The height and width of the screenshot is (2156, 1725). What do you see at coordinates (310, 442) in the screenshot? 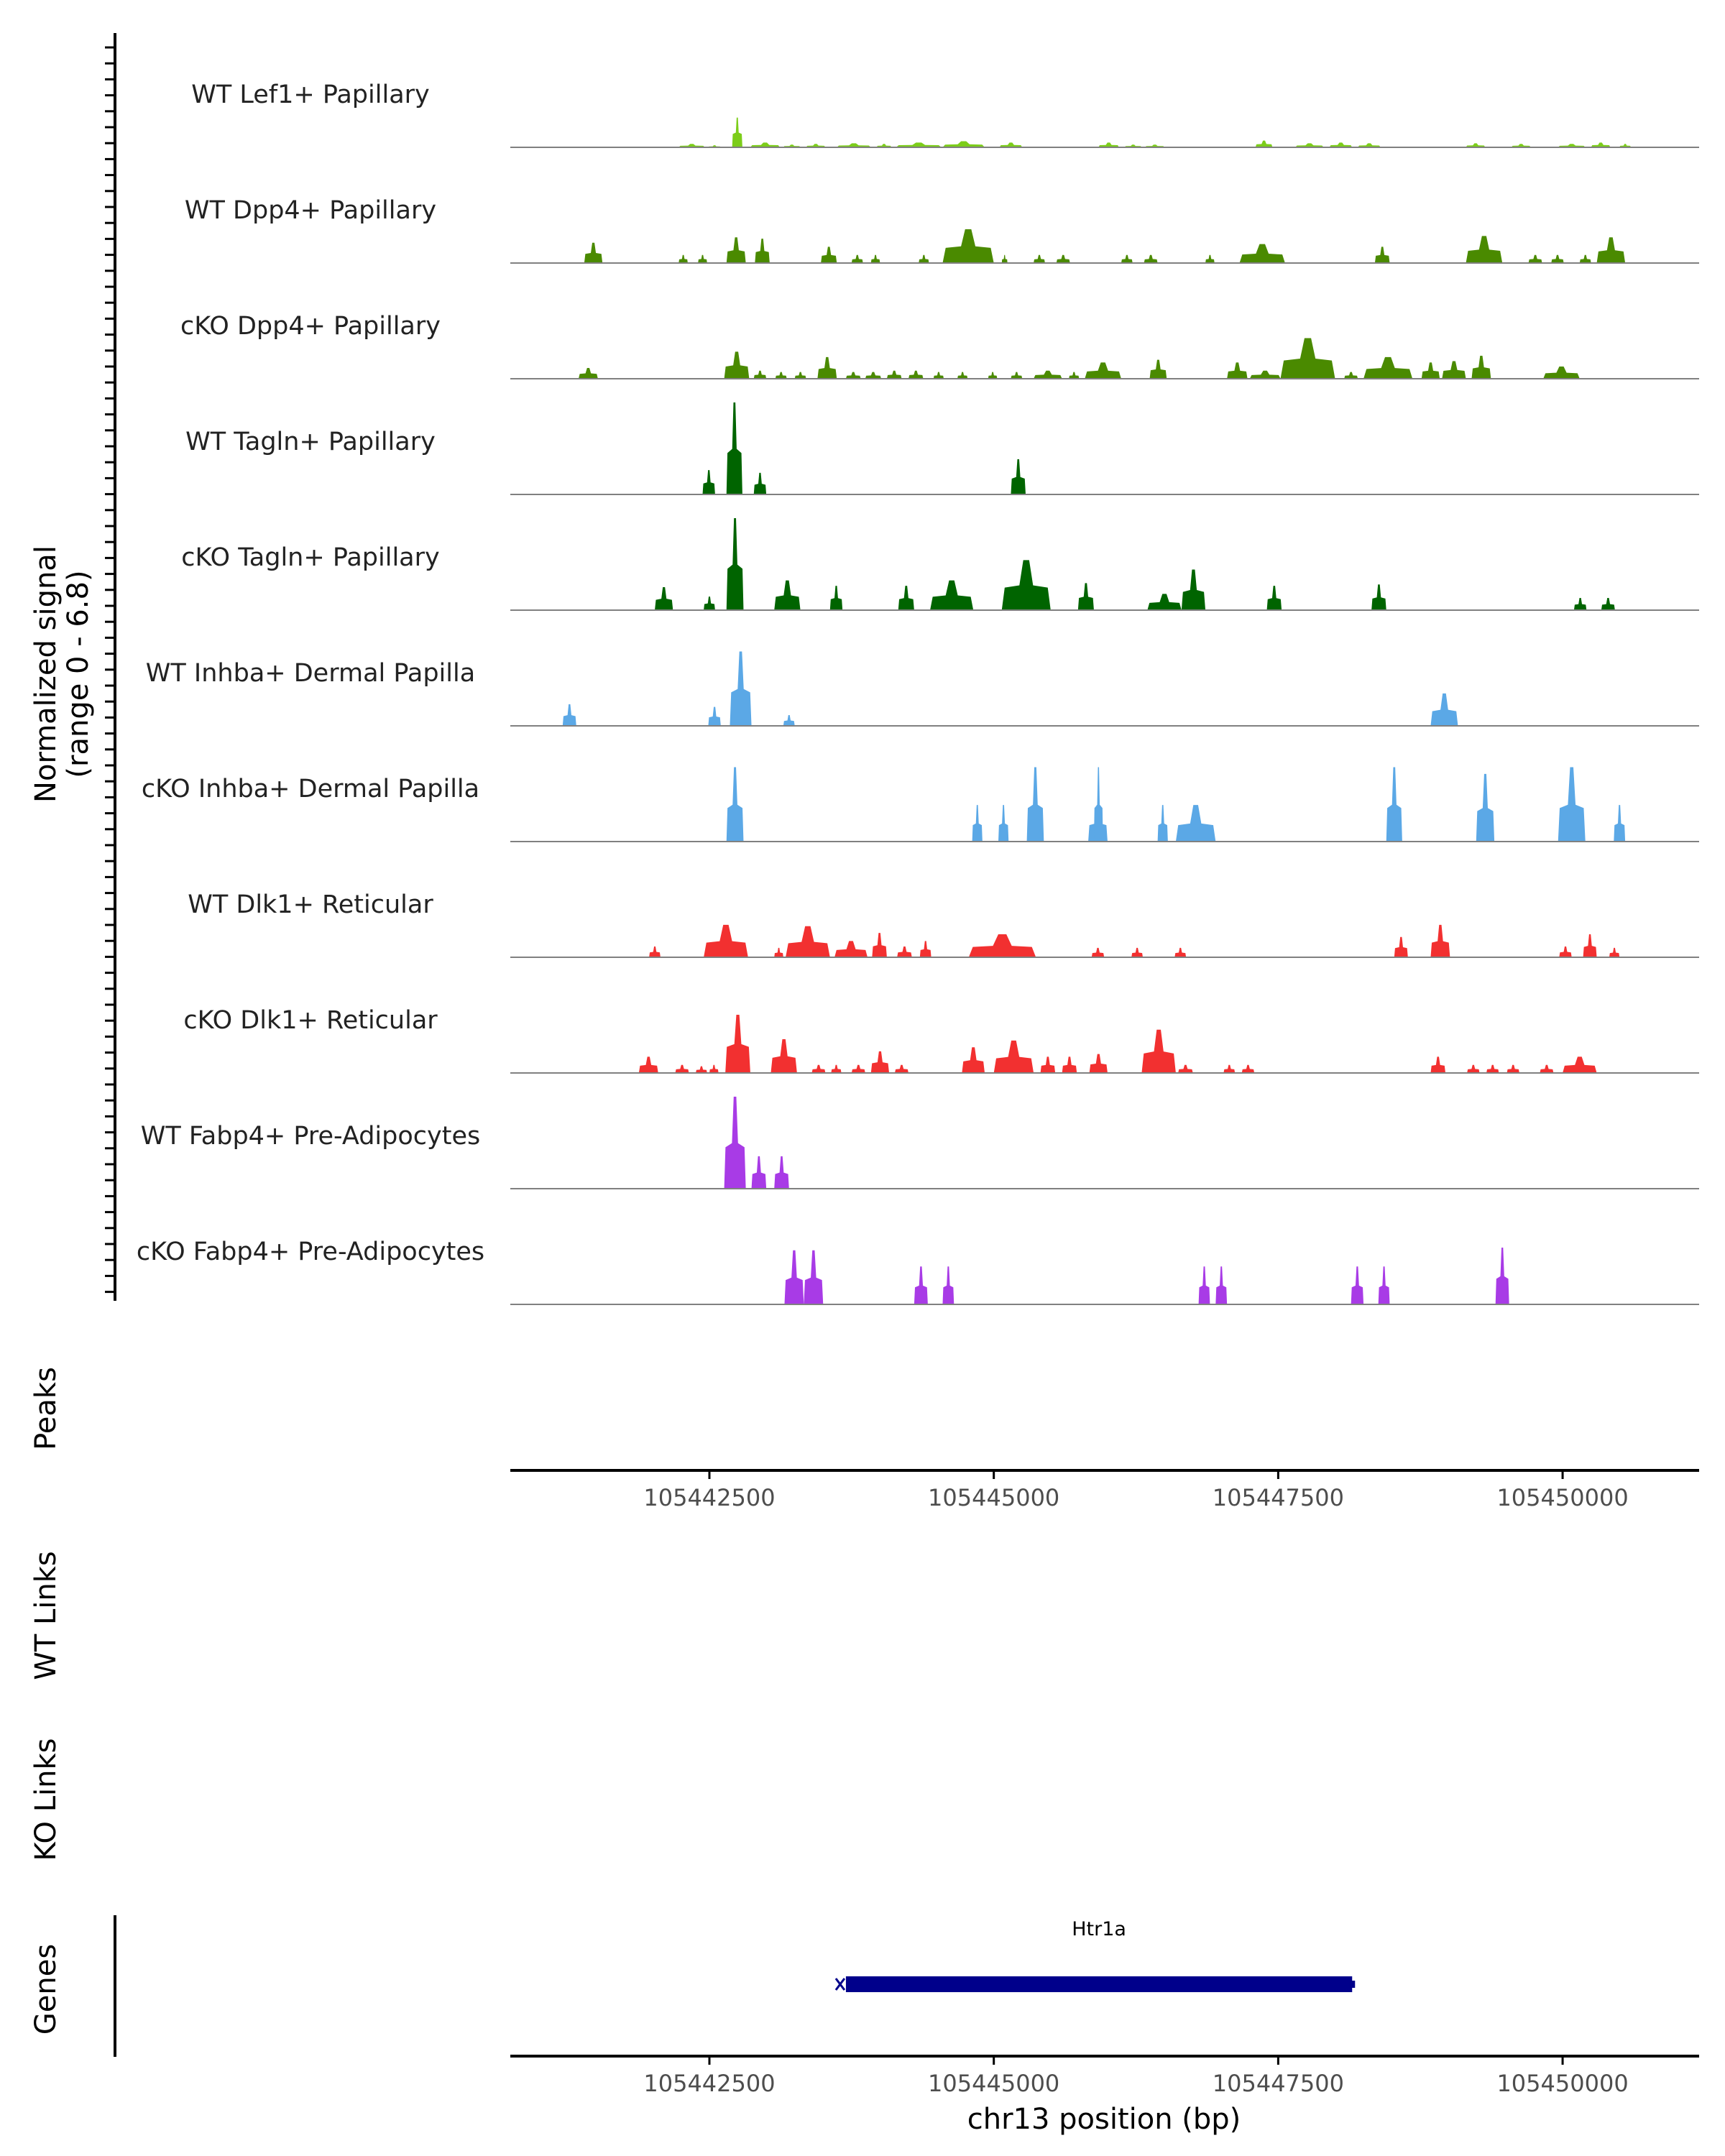
I see `track-label: WT Tagln+ Papillary` at bounding box center [310, 442].